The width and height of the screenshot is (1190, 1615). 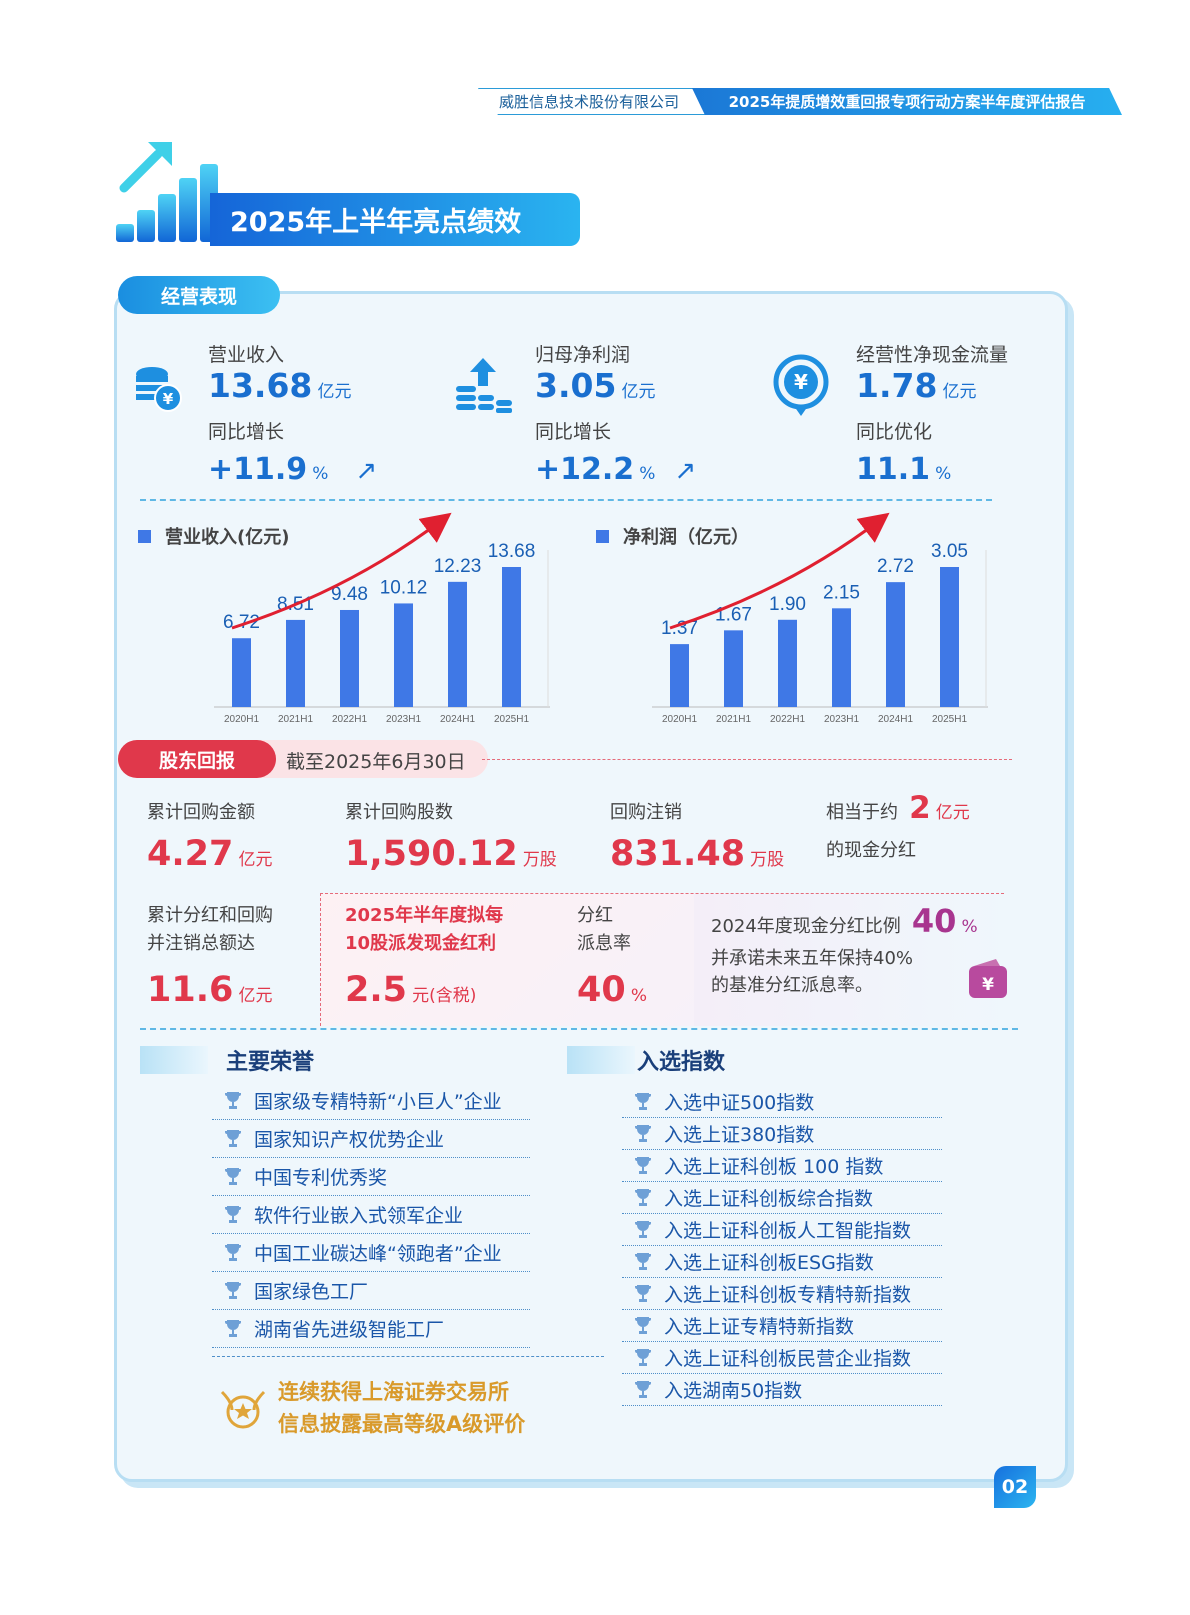 What do you see at coordinates (410, 990) in the screenshot?
I see `plan-wrap: 2.5 元(含税)` at bounding box center [410, 990].